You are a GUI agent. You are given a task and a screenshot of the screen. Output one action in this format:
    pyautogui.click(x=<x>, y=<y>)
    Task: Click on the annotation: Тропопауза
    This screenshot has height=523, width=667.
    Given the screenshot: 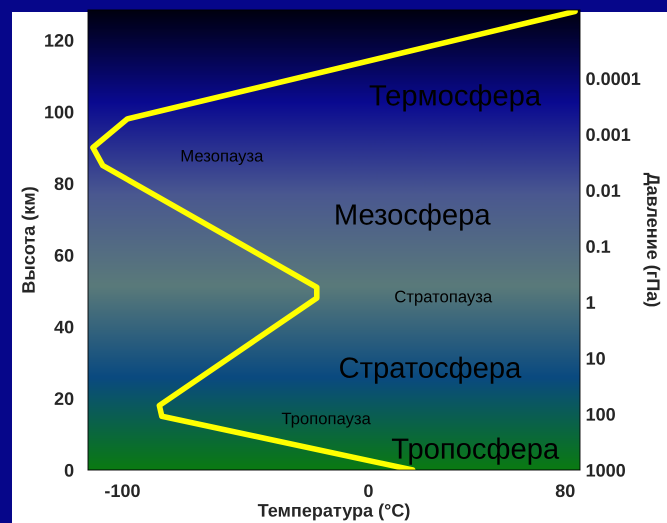 What is the action you would take?
    pyautogui.click(x=326, y=420)
    